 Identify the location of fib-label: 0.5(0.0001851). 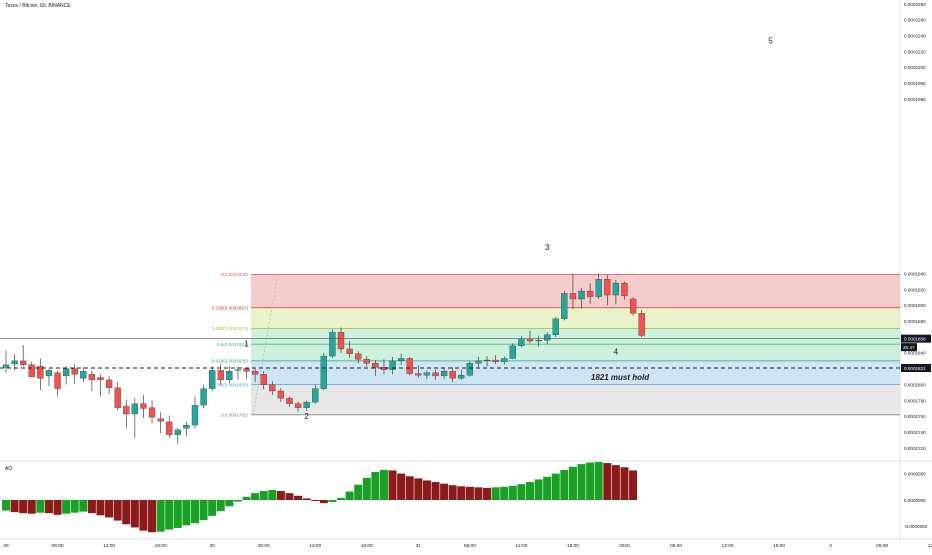
(233, 344).